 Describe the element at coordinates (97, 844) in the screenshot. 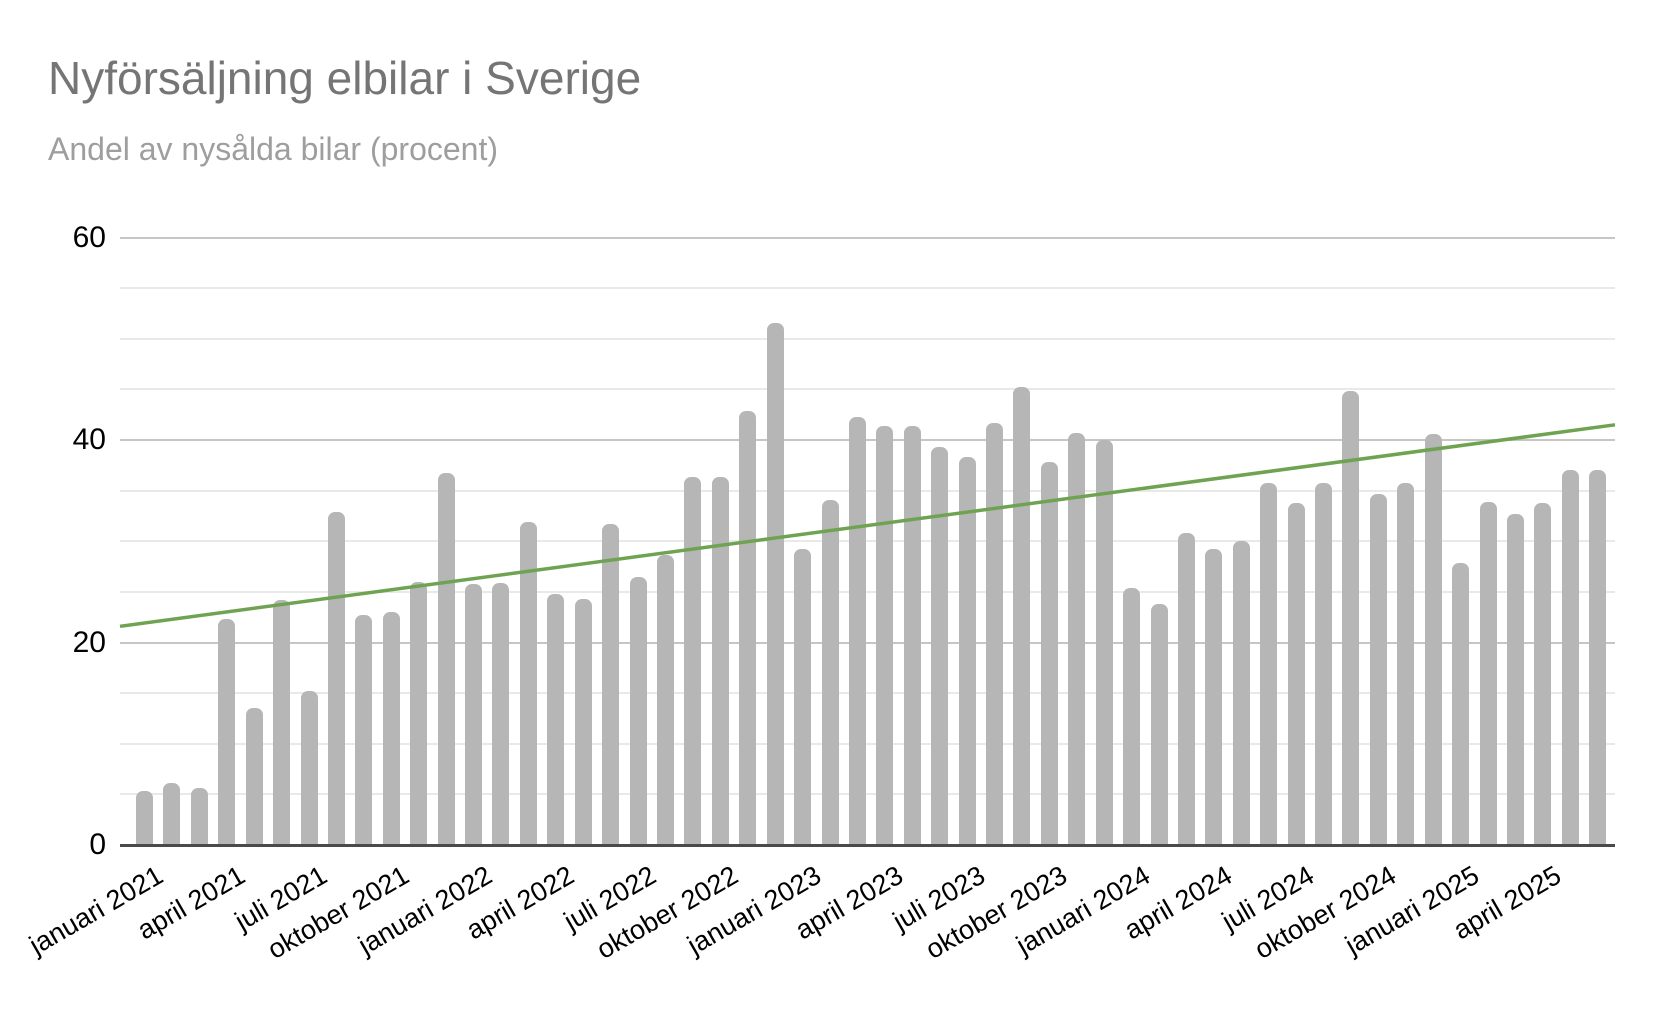

I see `y-tick-label: 0` at that location.